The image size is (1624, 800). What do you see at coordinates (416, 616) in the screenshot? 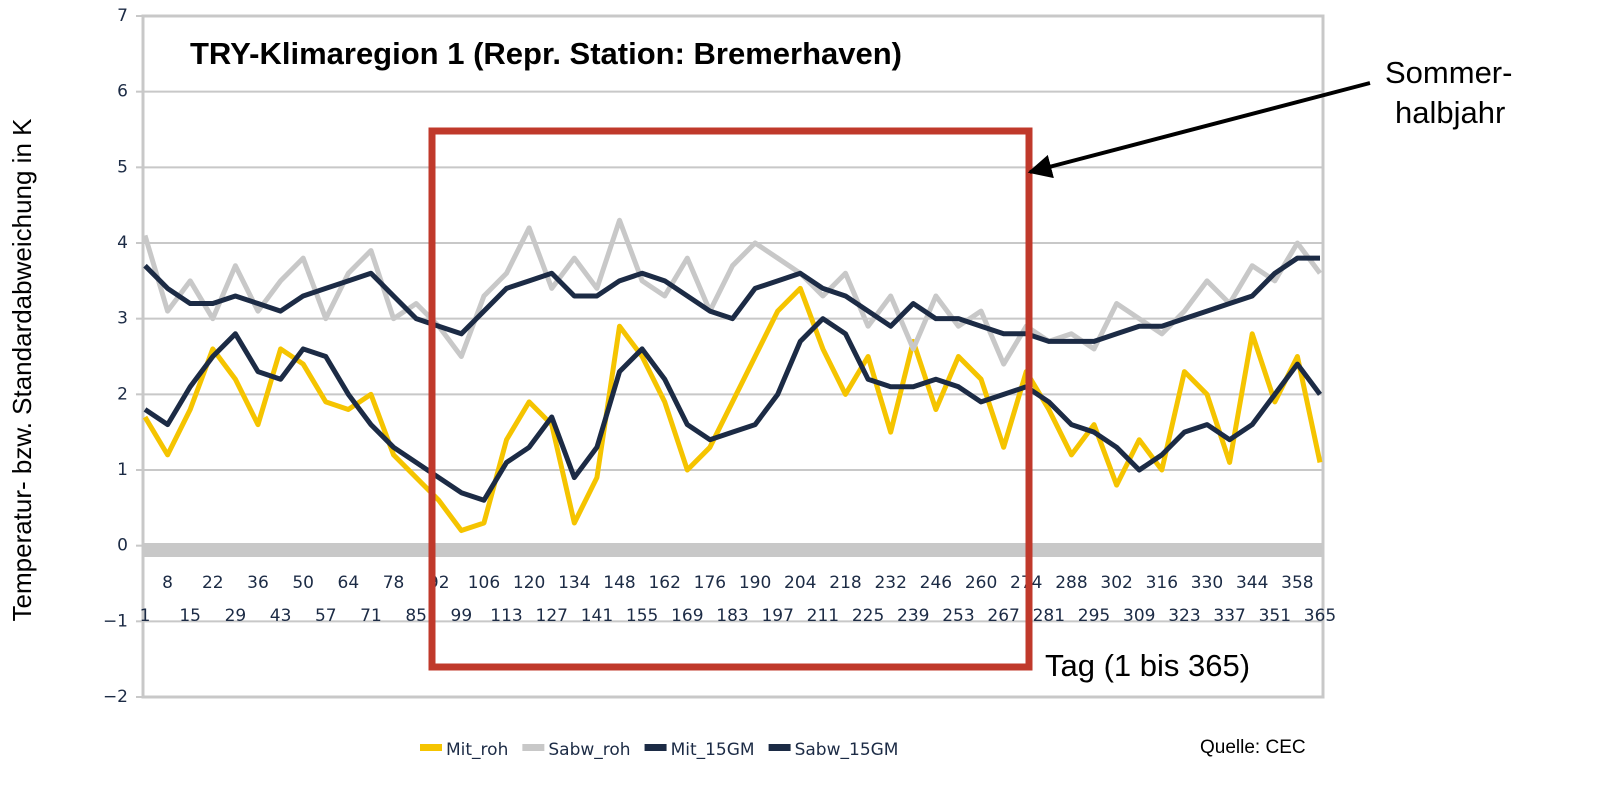
I see `x-tick-label: 85` at bounding box center [416, 616].